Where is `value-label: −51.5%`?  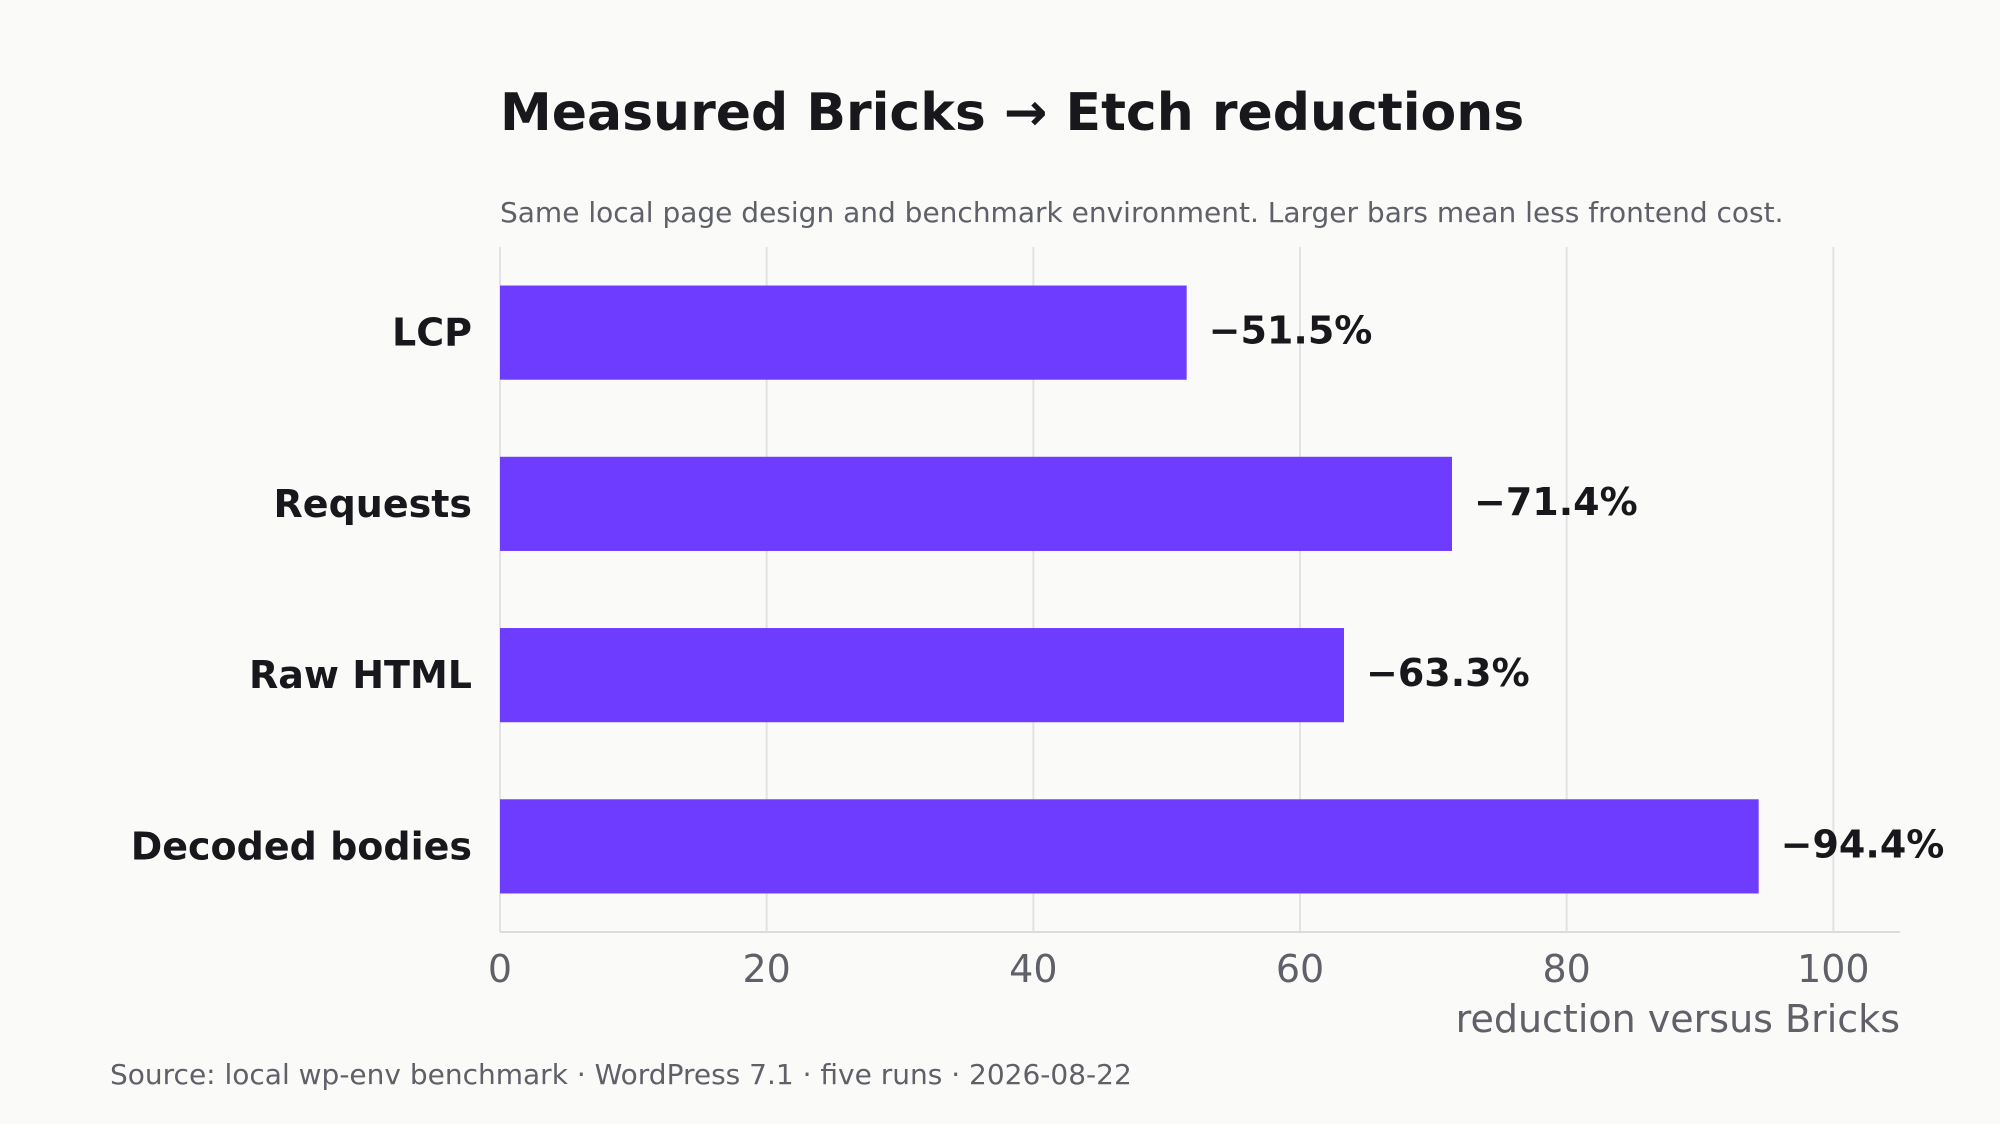
value-label: −51.5% is located at coordinates (1291, 331).